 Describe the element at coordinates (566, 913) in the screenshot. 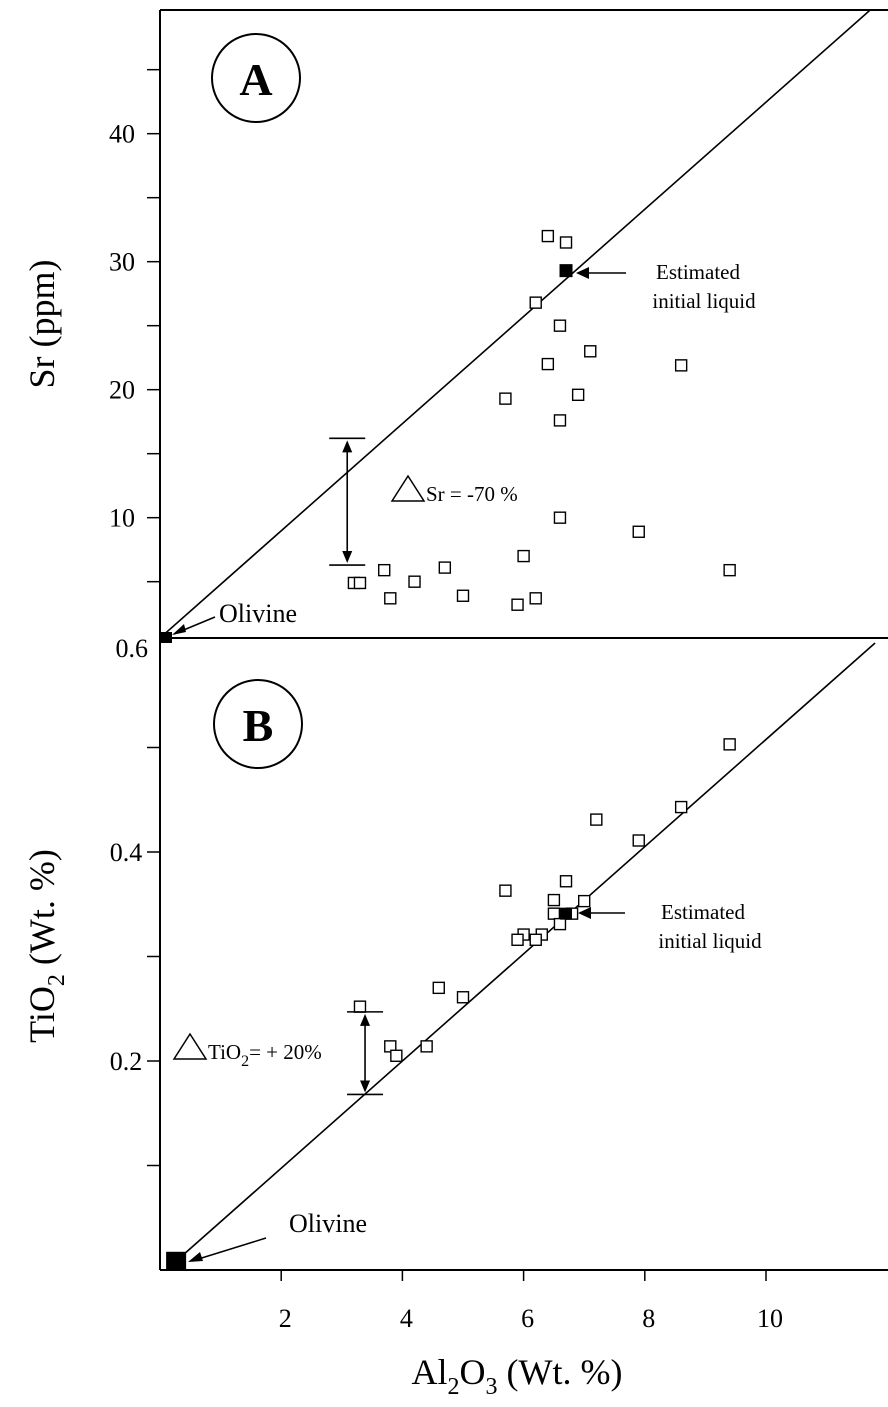

I see `panel-b-initial-liquid-marker` at that location.